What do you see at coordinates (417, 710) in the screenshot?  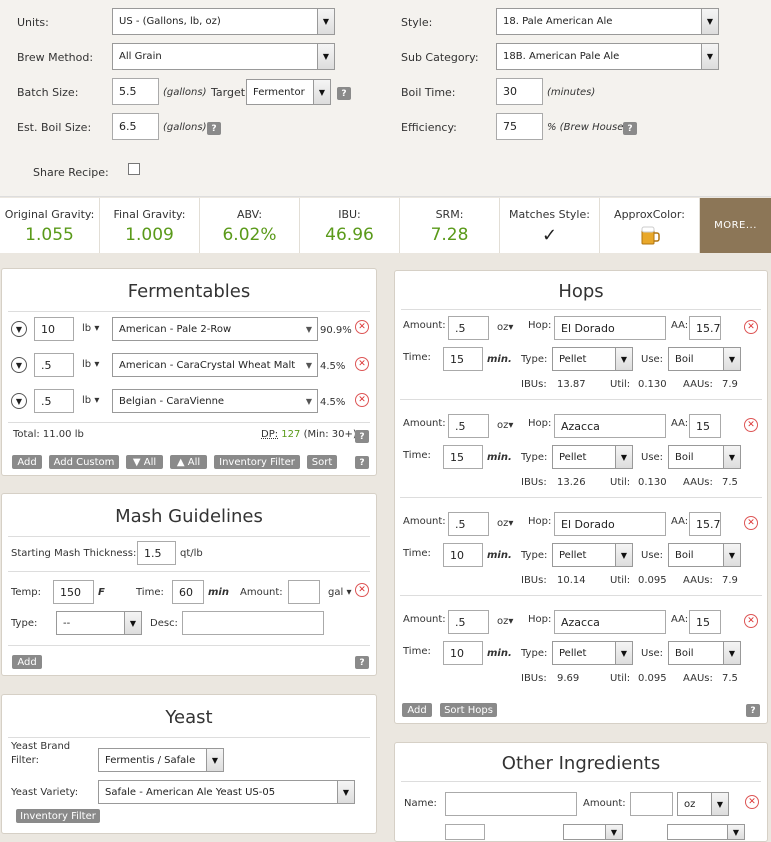 I see `add-hop-button: Add` at bounding box center [417, 710].